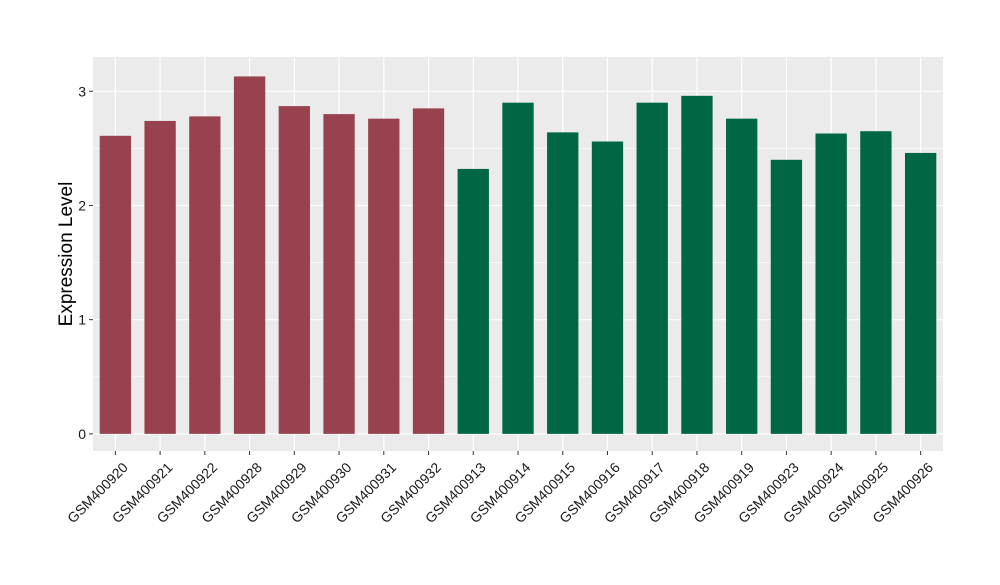 Image resolution: width=1000 pixels, height=585 pixels. Describe the element at coordinates (66, 254) in the screenshot. I see `y-axis-label: Expression Level` at that location.